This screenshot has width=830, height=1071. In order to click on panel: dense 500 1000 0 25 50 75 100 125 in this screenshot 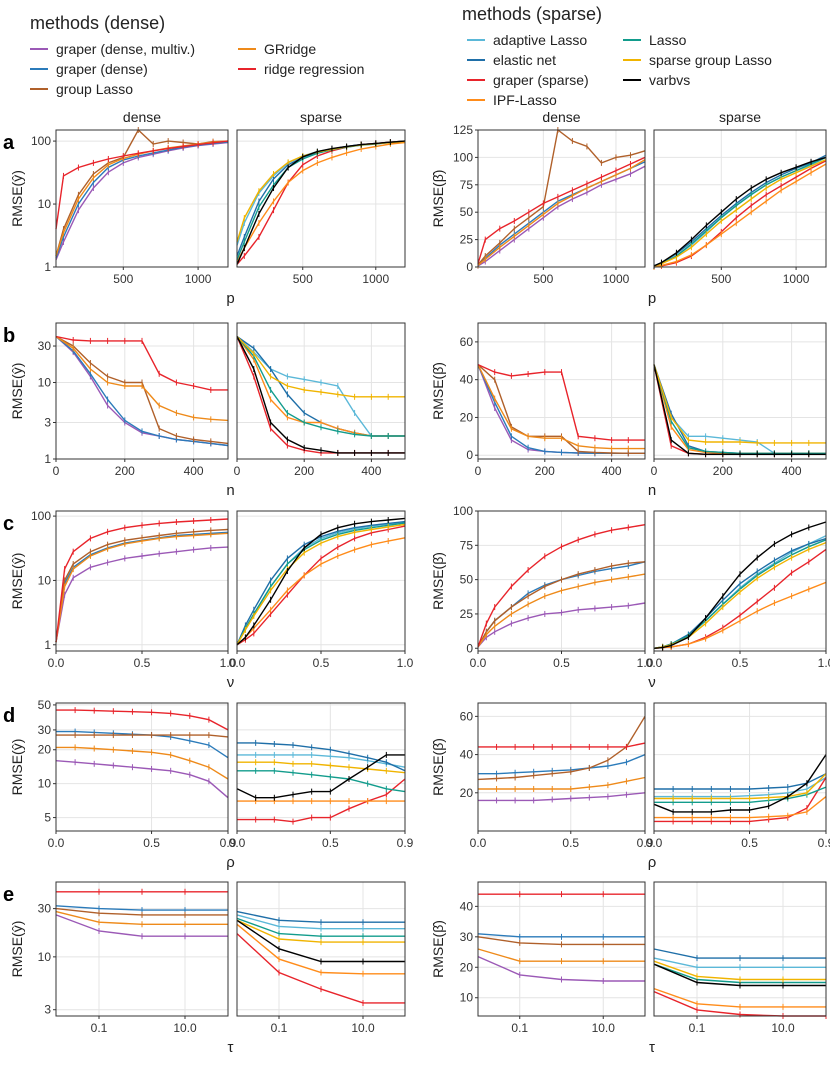, I will do `click(549, 197)`.